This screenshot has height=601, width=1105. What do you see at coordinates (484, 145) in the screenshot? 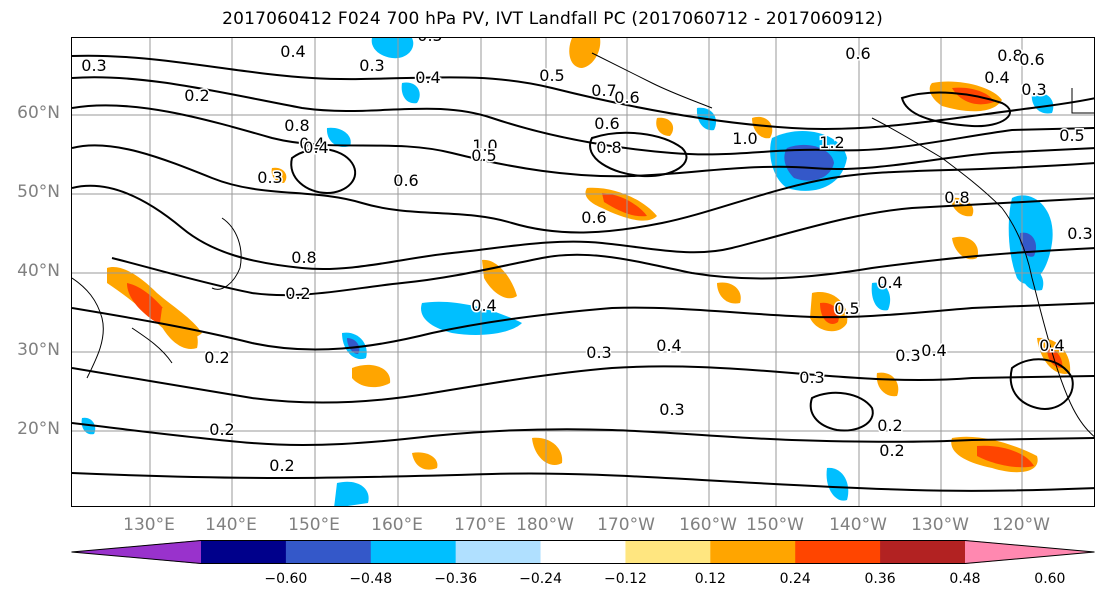
I see `contour-label: 1.0` at bounding box center [484, 145].